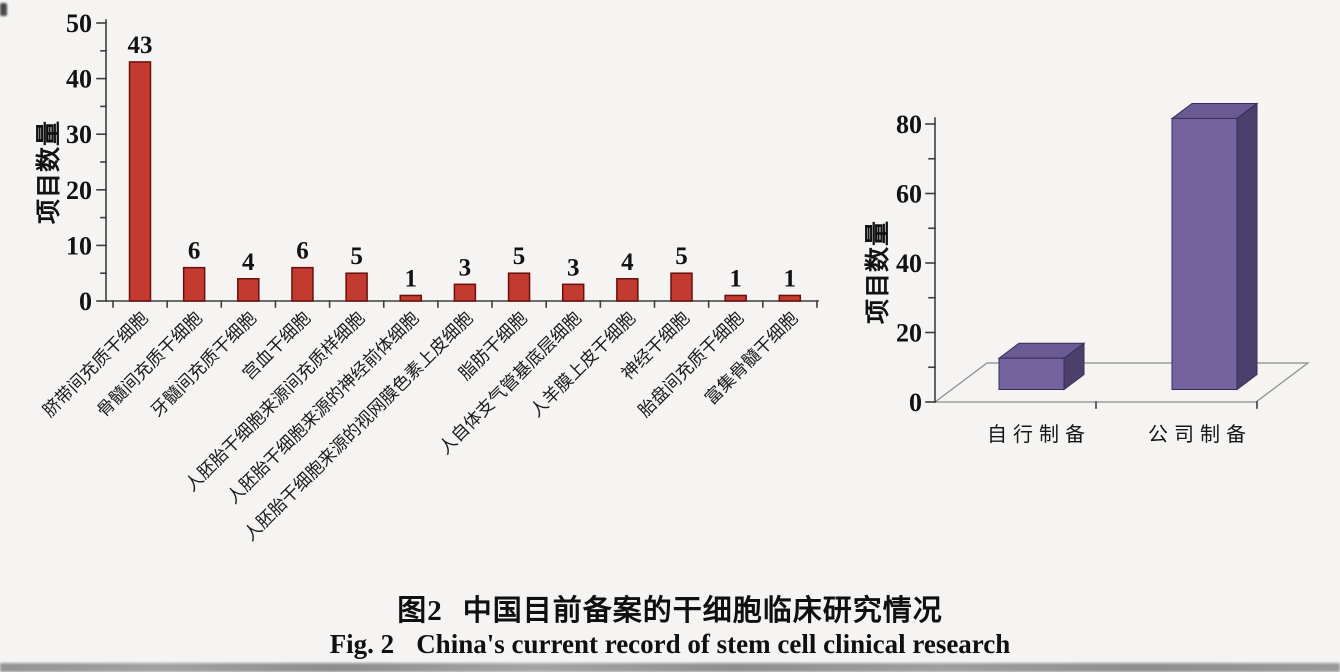  What do you see at coordinates (3, 9) in the screenshot?
I see `scan-artifact` at bounding box center [3, 9].